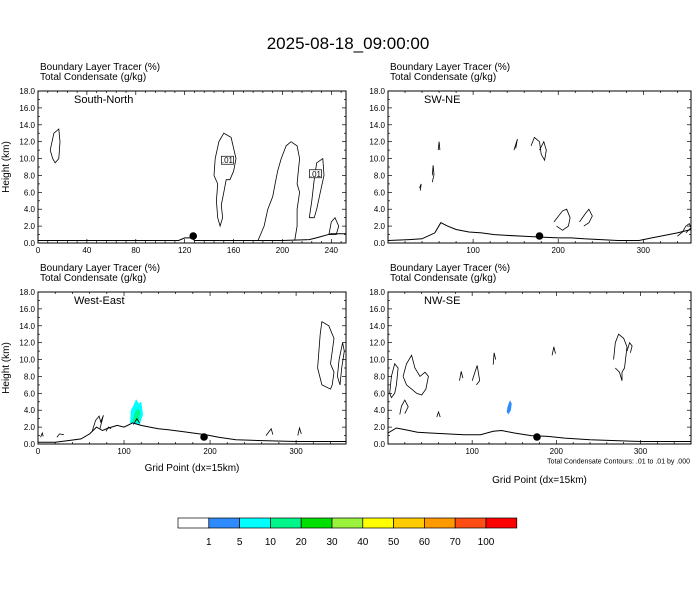  Describe the element at coordinates (486, 542) in the screenshot. I see `colorbar-label: 100` at that location.